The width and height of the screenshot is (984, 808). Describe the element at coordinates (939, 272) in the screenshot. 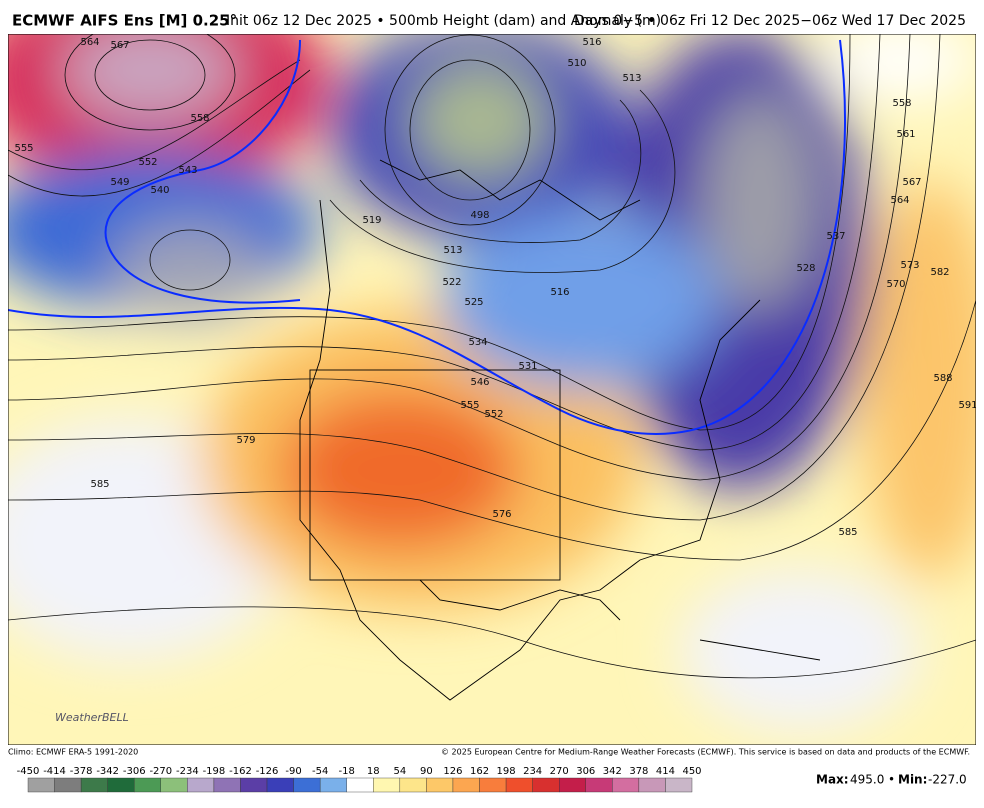

I see `contour-label: 582` at that location.